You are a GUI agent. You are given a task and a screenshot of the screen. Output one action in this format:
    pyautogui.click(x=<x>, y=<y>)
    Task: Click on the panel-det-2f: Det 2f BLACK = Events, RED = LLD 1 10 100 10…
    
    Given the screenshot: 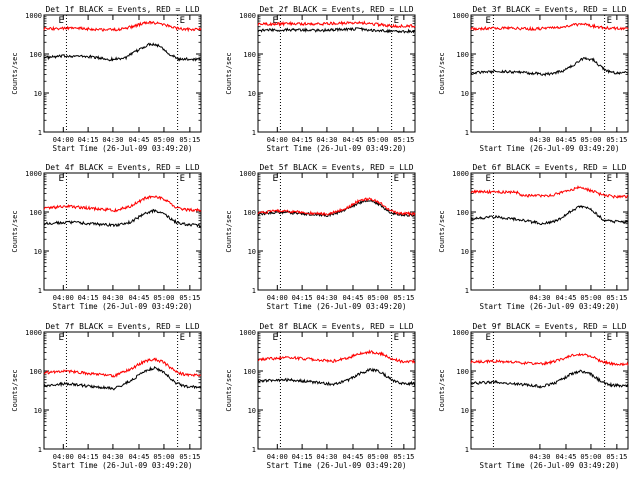 What is the action you would take?
    pyautogui.click(x=320, y=79)
    